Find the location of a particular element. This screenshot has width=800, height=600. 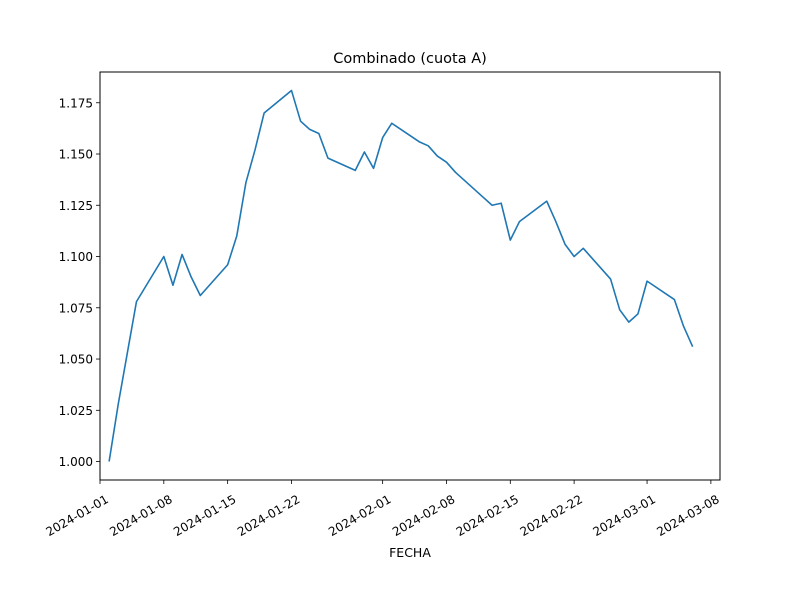

y-tick-label: 1.125 is located at coordinates (76, 206).